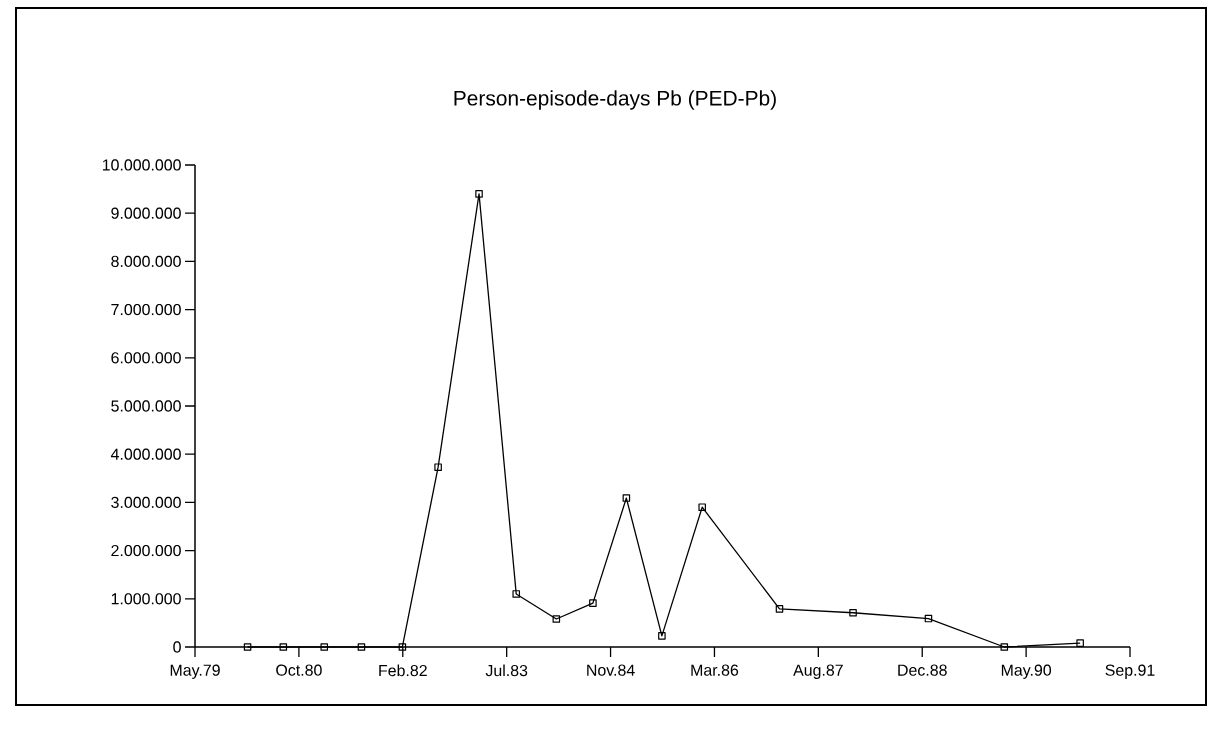 The image size is (1230, 730). I want to click on x-tick-label: Jul.83, so click(506, 670).